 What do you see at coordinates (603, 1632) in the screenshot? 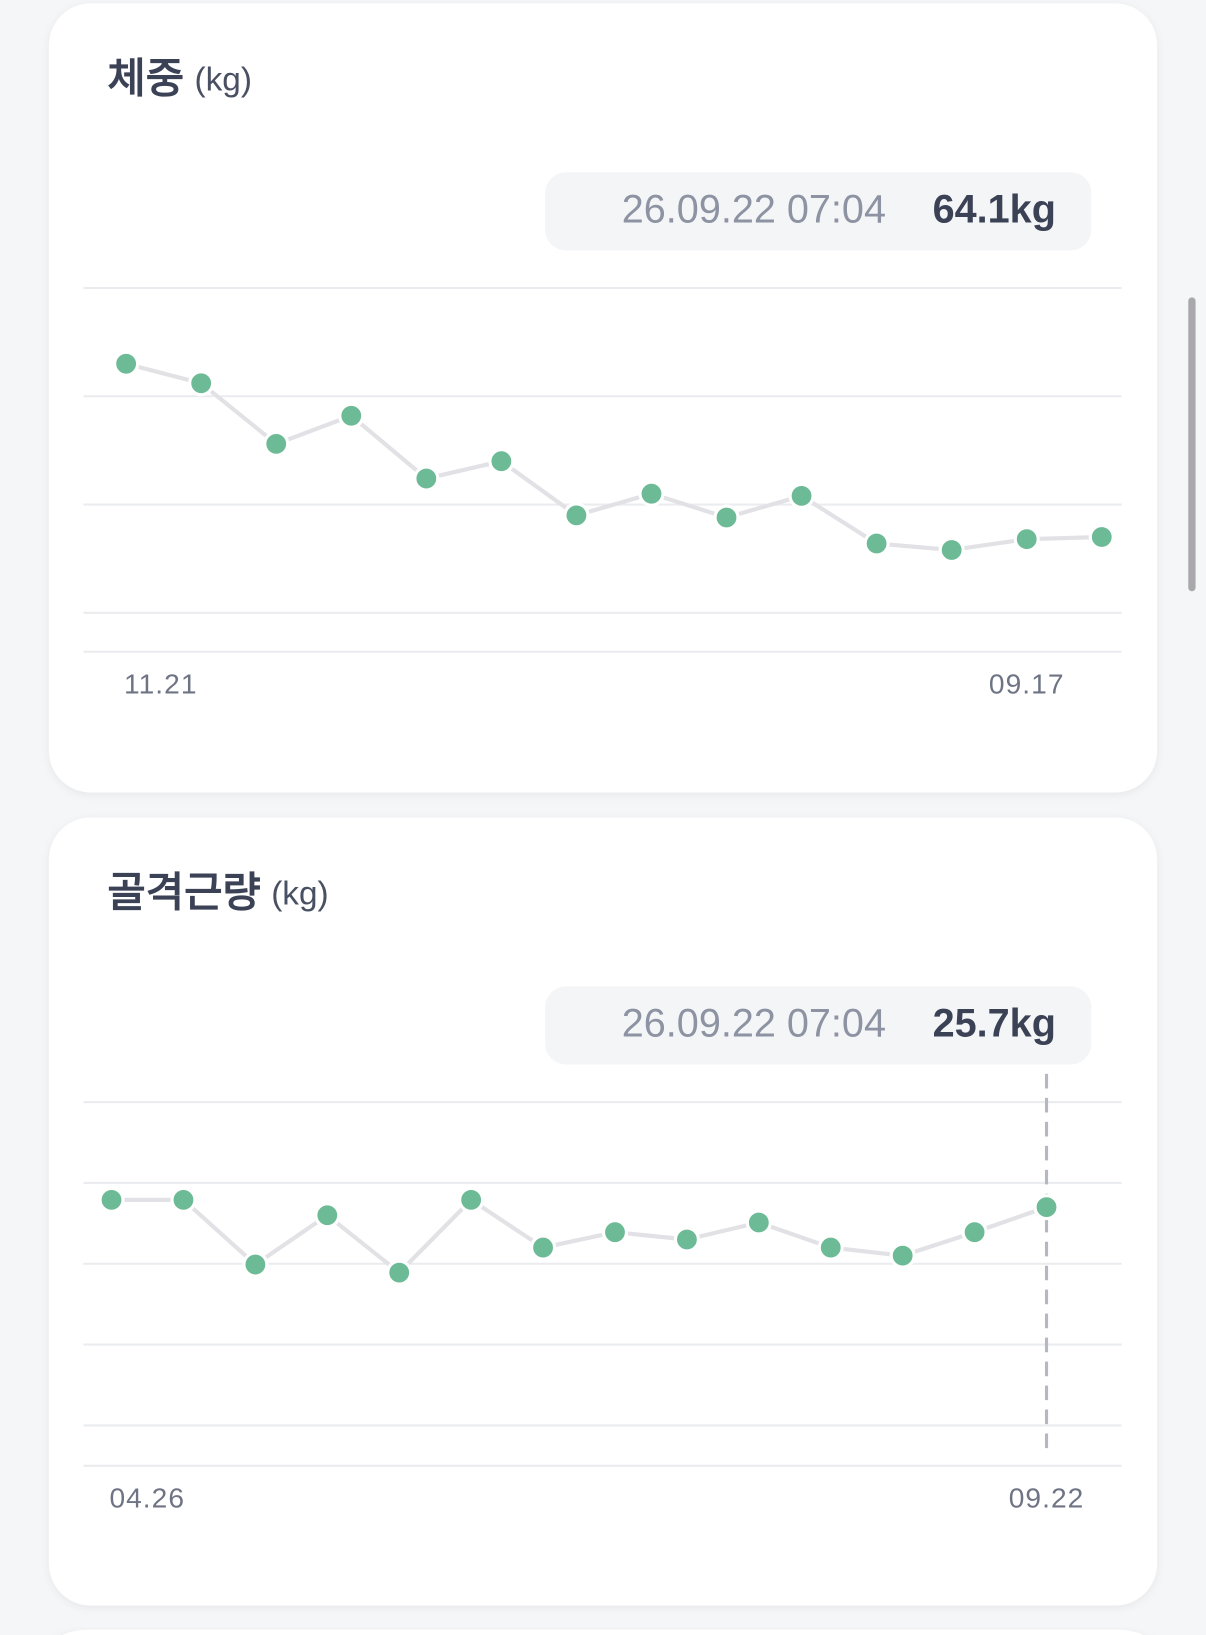
I see `card` at bounding box center [603, 1632].